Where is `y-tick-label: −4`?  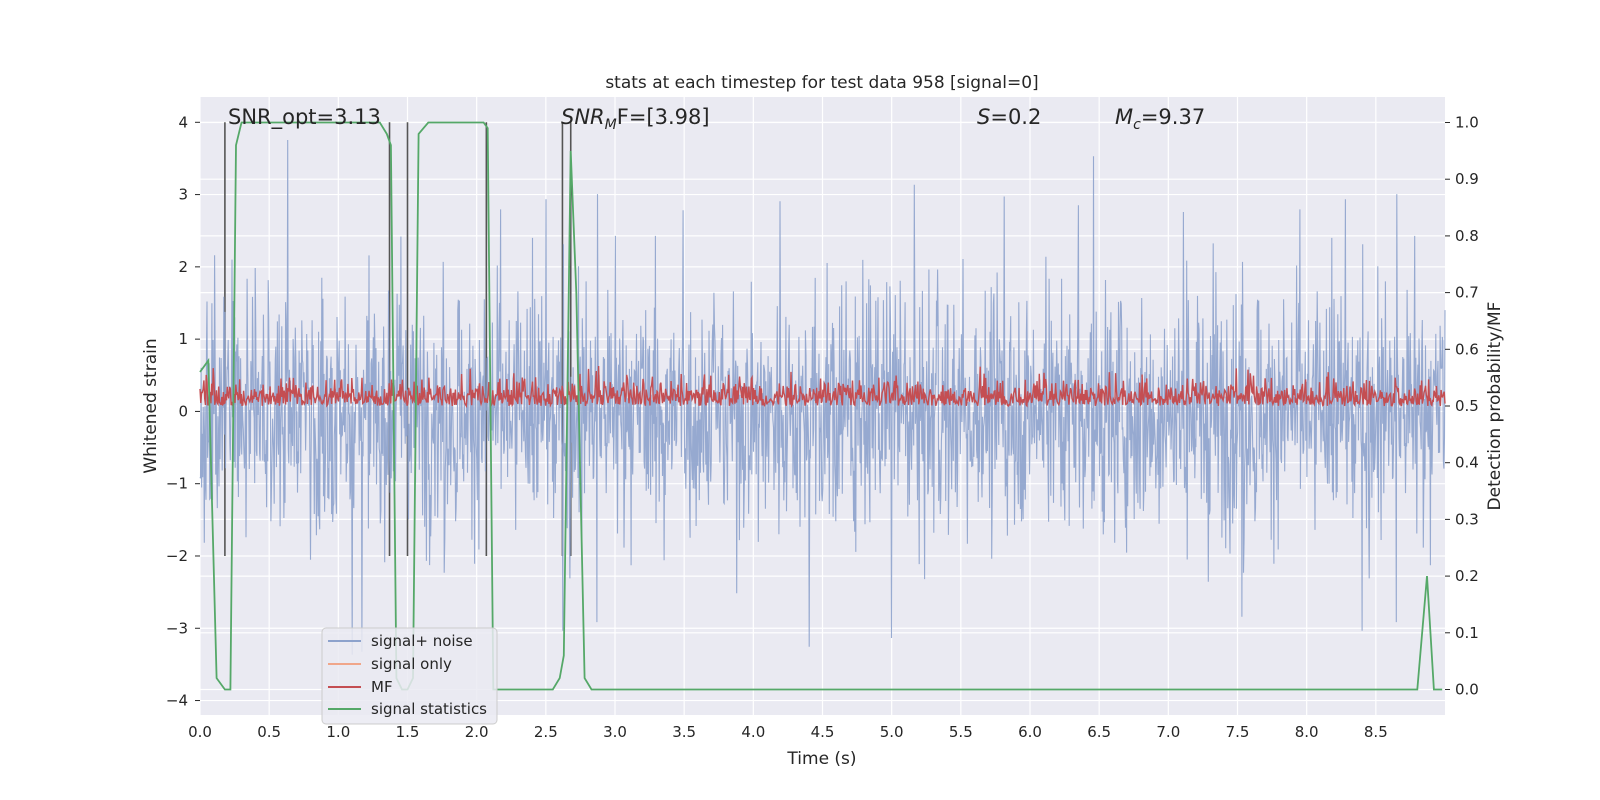
y-tick-label: −4 is located at coordinates (177, 701).